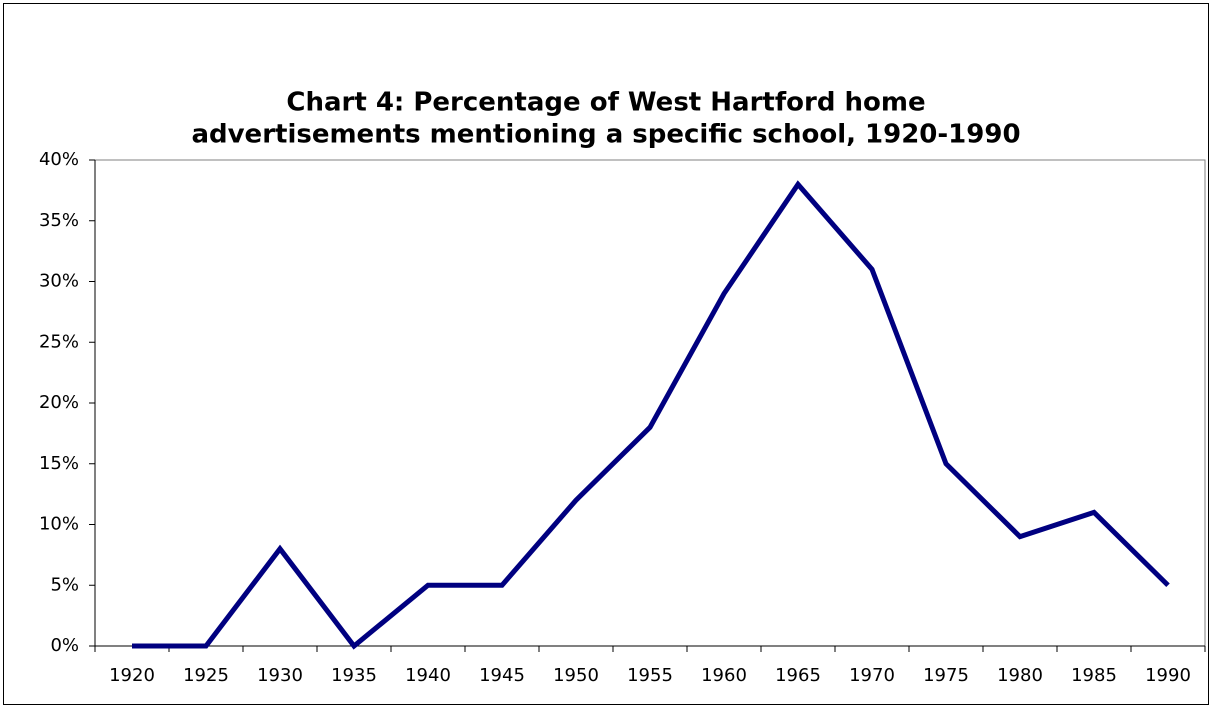 The image size is (1212, 708). Describe the element at coordinates (132, 675) in the screenshot. I see `x-tick-label: 1920` at that location.